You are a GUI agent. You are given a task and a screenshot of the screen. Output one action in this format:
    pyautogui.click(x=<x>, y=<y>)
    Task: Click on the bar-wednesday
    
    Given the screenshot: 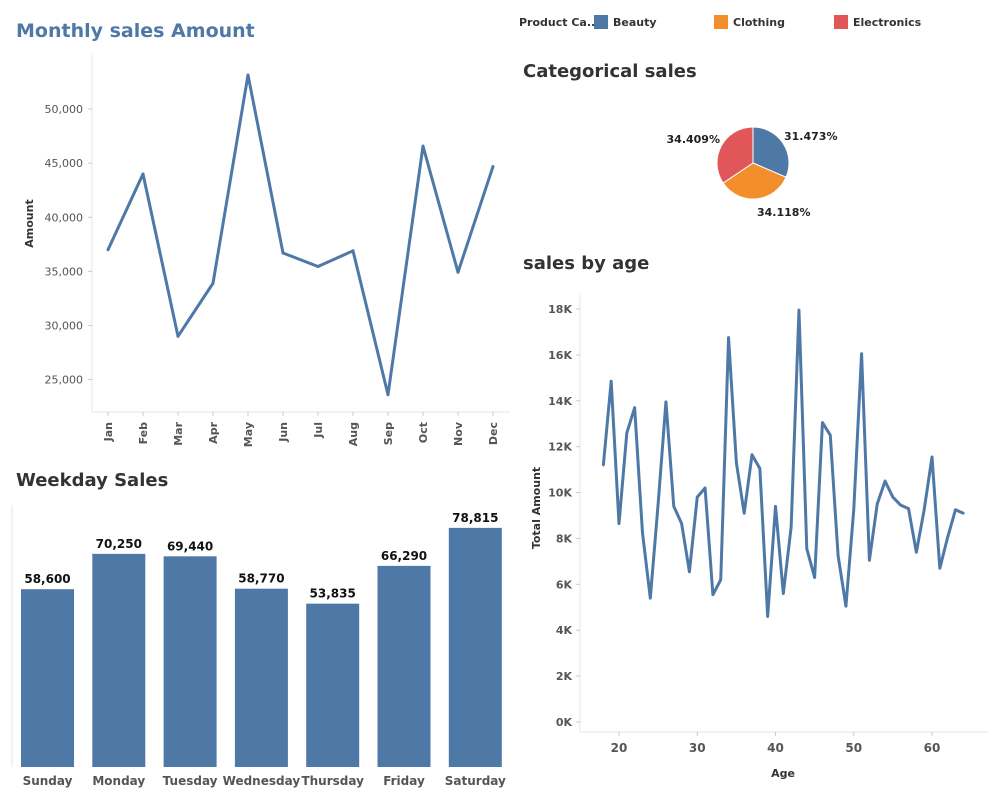 What is the action you would take?
    pyautogui.click(x=261, y=677)
    